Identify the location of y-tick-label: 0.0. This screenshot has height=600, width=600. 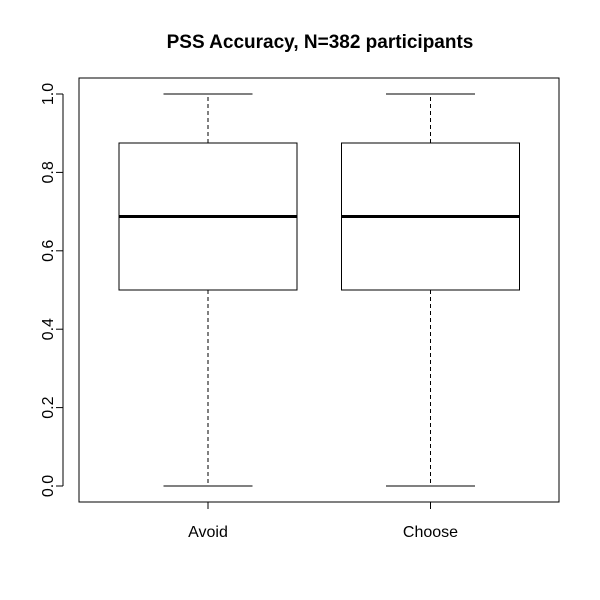
(48, 486).